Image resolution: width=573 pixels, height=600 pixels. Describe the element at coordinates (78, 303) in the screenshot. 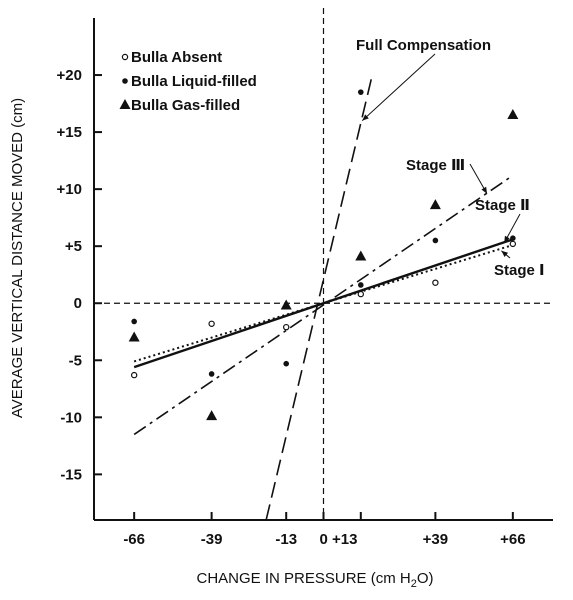

I see `y-tick-label: 0` at that location.